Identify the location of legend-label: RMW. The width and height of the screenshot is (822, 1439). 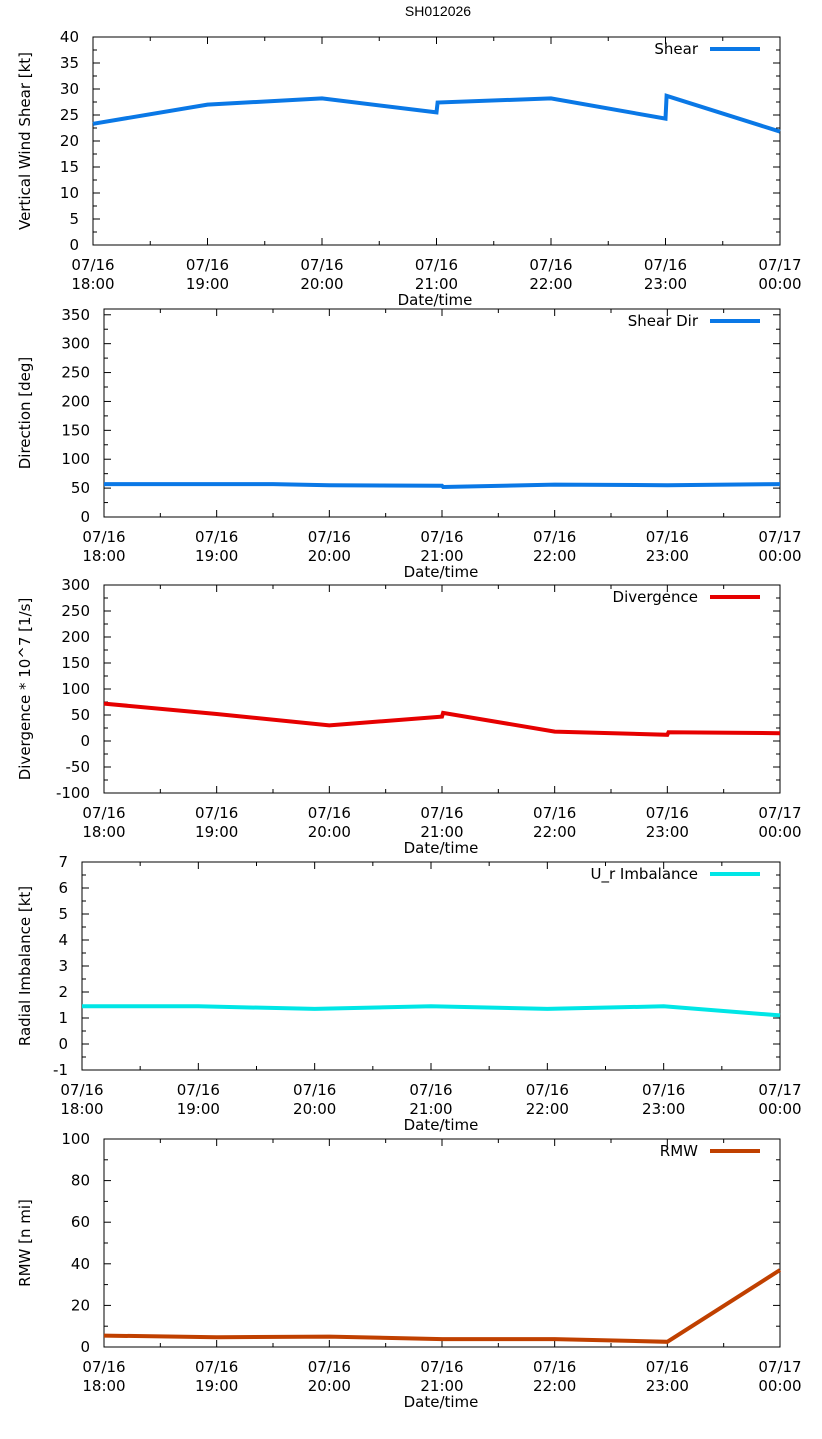
(679, 1151).